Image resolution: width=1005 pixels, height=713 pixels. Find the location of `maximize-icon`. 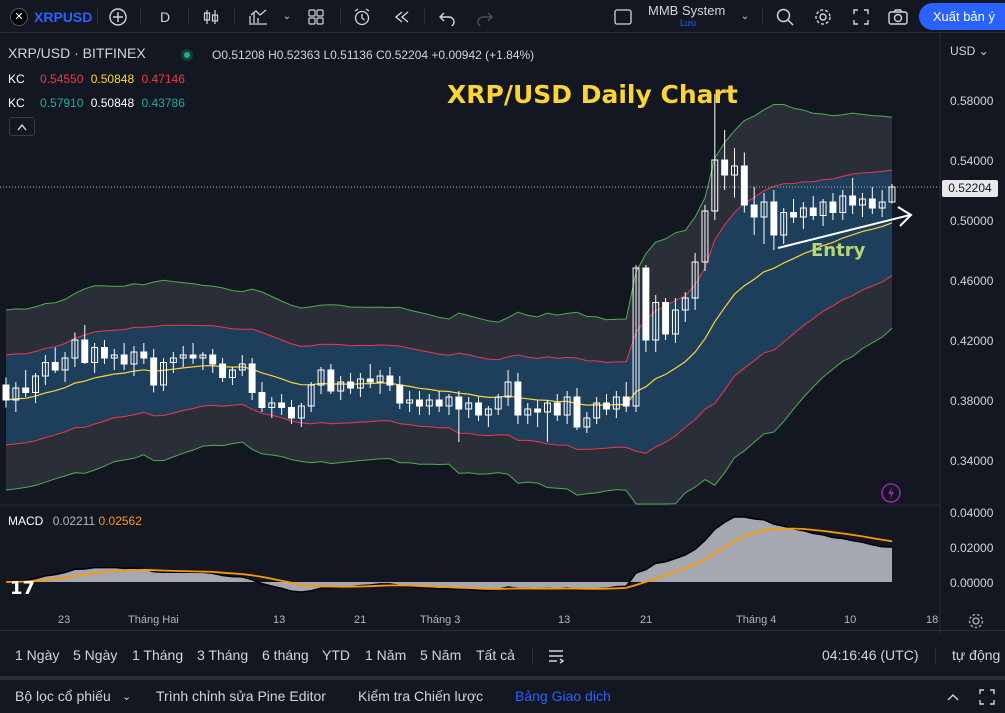

maximize-icon is located at coordinates (987, 697).